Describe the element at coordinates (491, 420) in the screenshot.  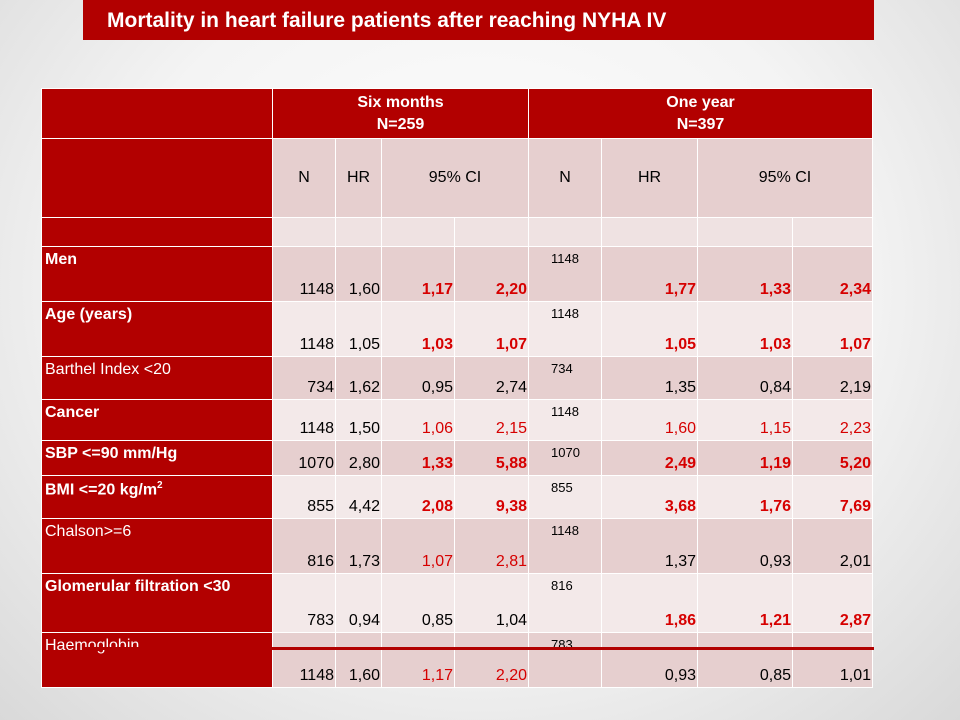
I see `cell-ci-high-six: 2,15` at that location.